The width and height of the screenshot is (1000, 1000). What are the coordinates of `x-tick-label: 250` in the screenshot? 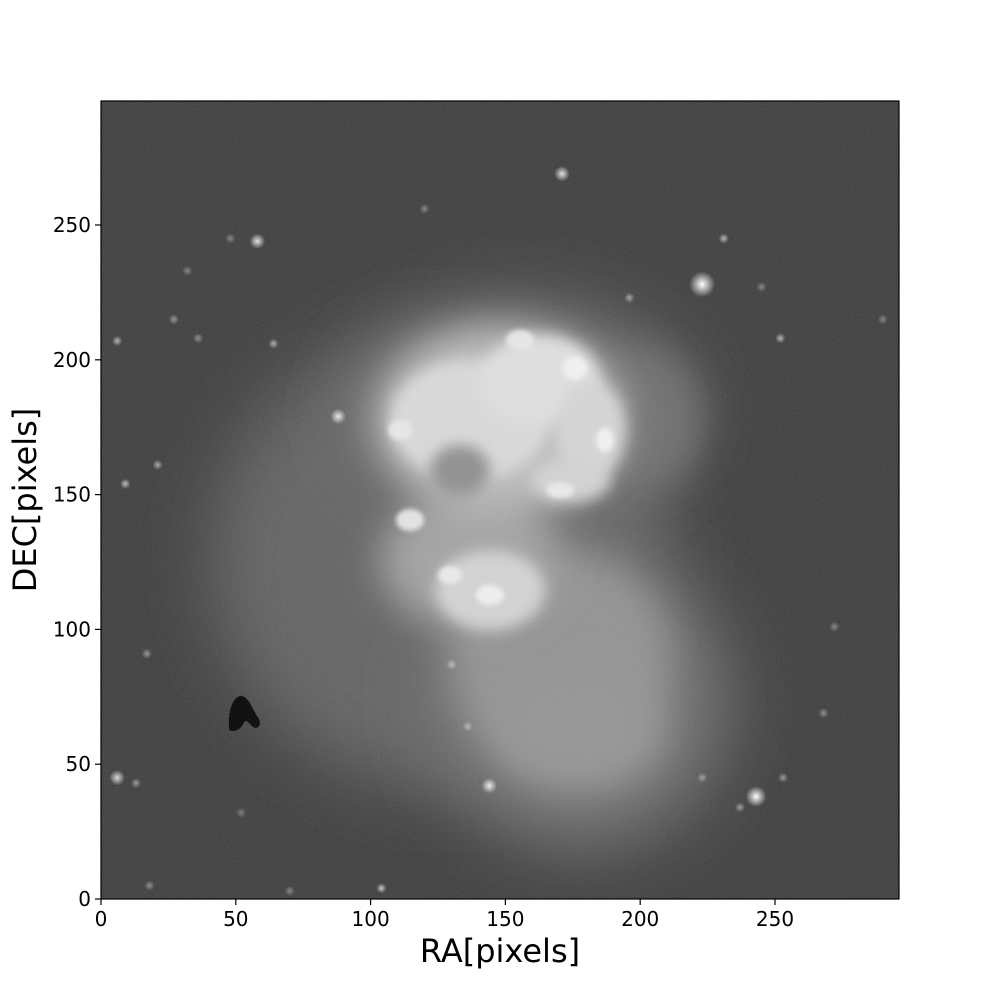 It's located at (775, 919).